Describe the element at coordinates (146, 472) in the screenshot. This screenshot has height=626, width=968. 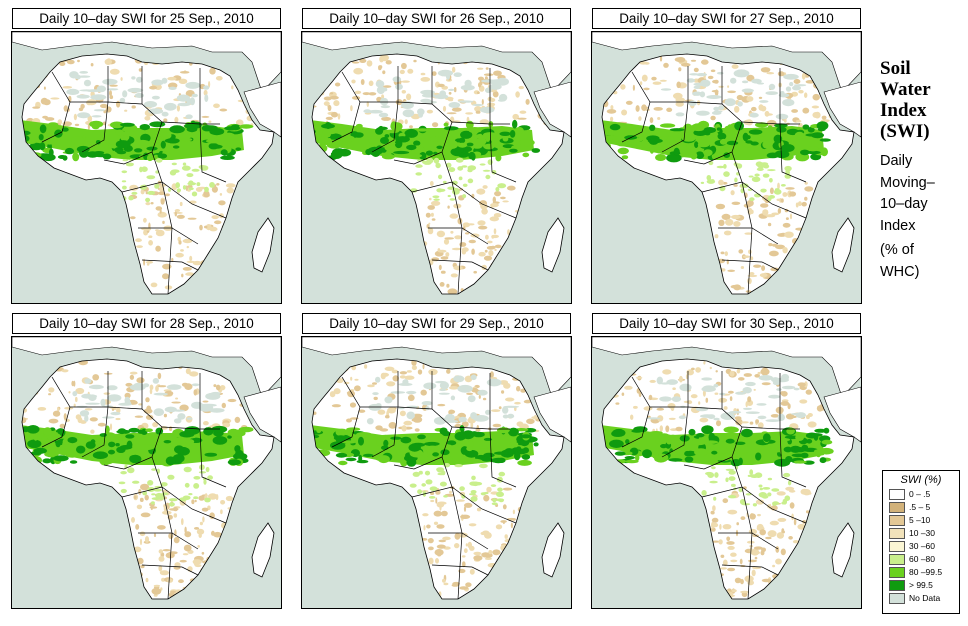
I see `africa-map` at that location.